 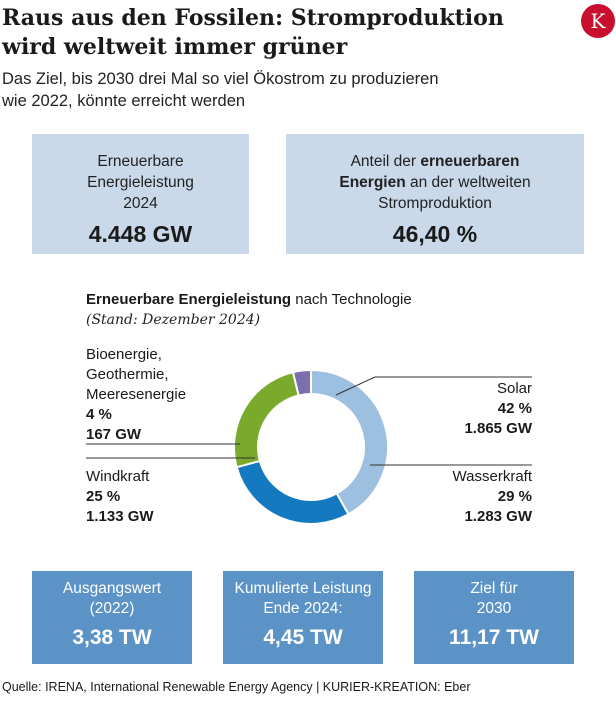 I want to click on kpi-baseline-2022: Ausgangswert (2022) 3,38 TW, so click(x=112, y=617).